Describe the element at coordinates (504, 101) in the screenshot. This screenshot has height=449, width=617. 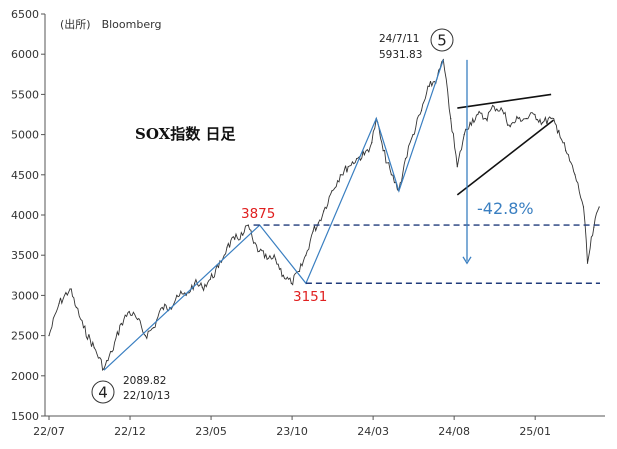
I see `triangle-upper-line` at that location.